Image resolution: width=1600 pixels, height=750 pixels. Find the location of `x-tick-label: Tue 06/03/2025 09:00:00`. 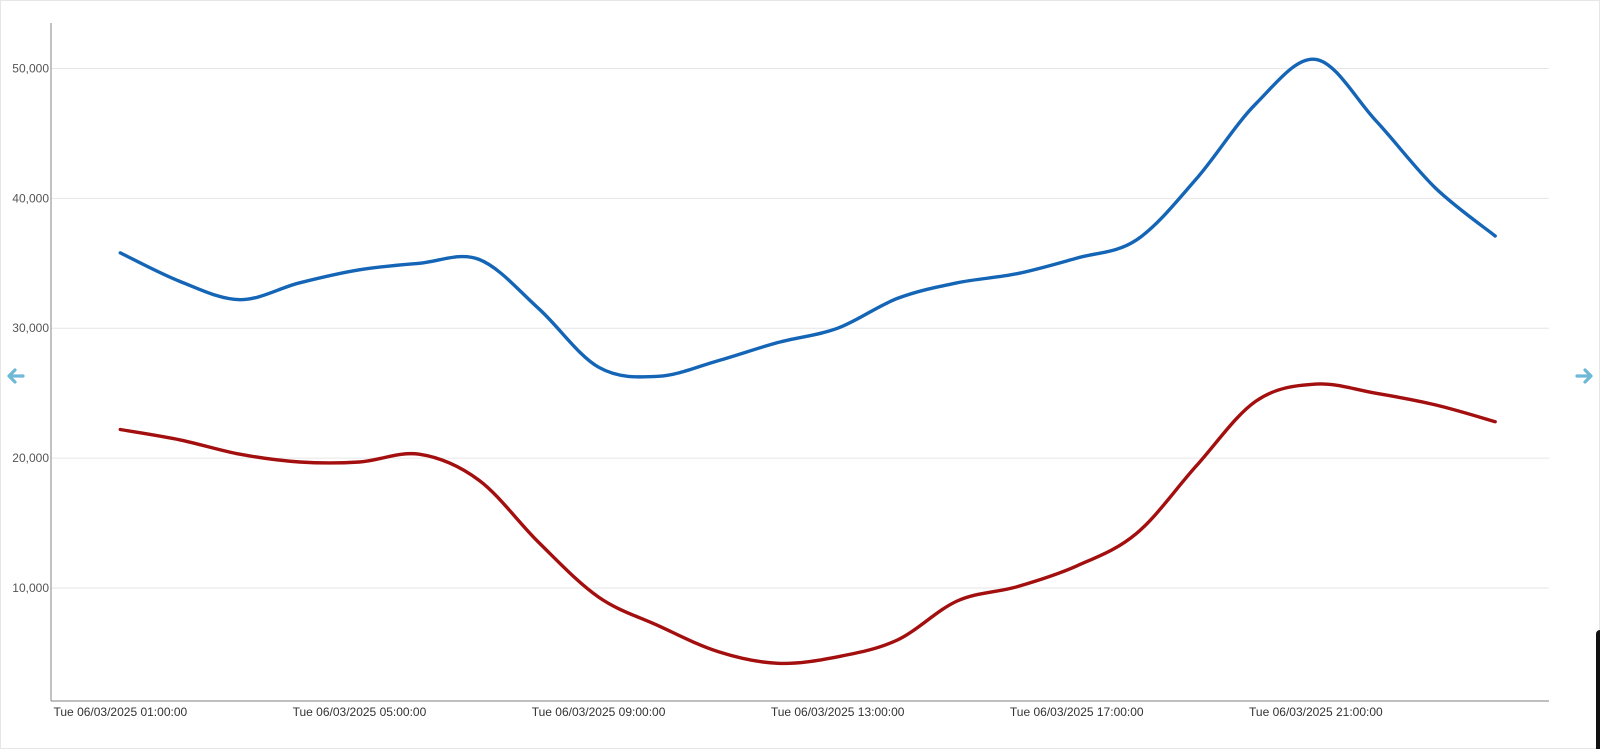

x-tick-label: Tue 06/03/2025 09:00:00 is located at coordinates (599, 712).